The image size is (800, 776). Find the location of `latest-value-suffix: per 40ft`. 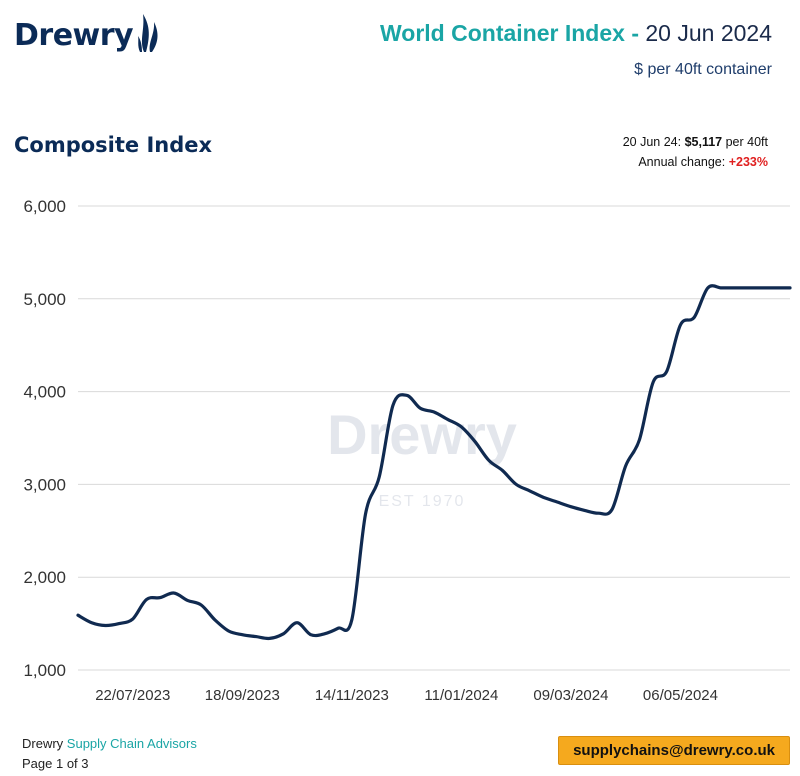

latest-value-suffix: per 40ft is located at coordinates (746, 142).